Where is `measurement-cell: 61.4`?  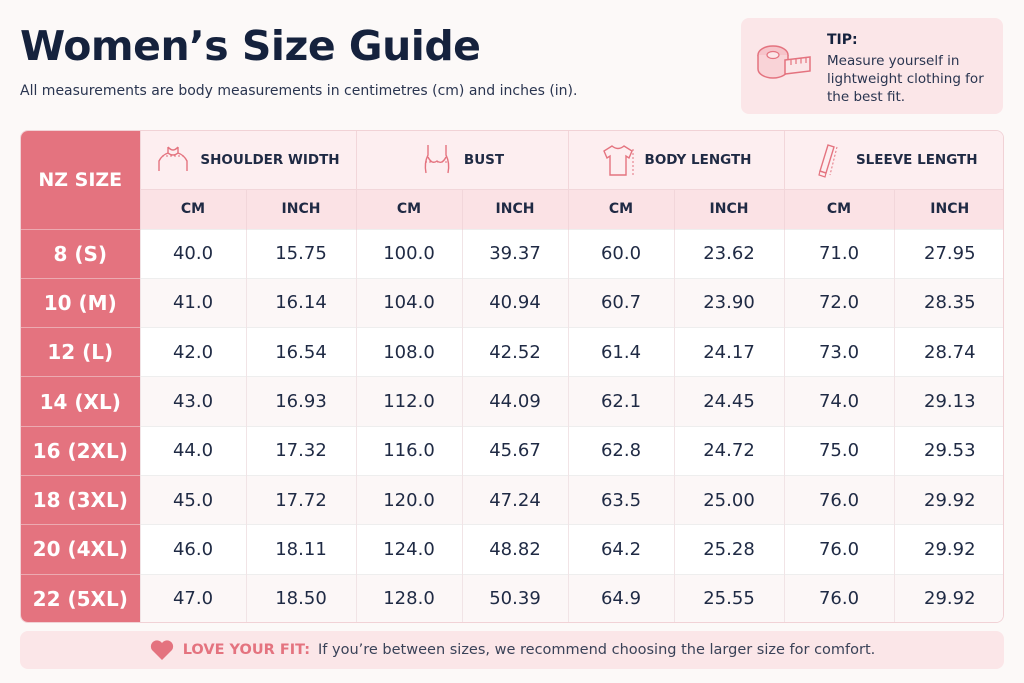 measurement-cell: 61.4 is located at coordinates (620, 352).